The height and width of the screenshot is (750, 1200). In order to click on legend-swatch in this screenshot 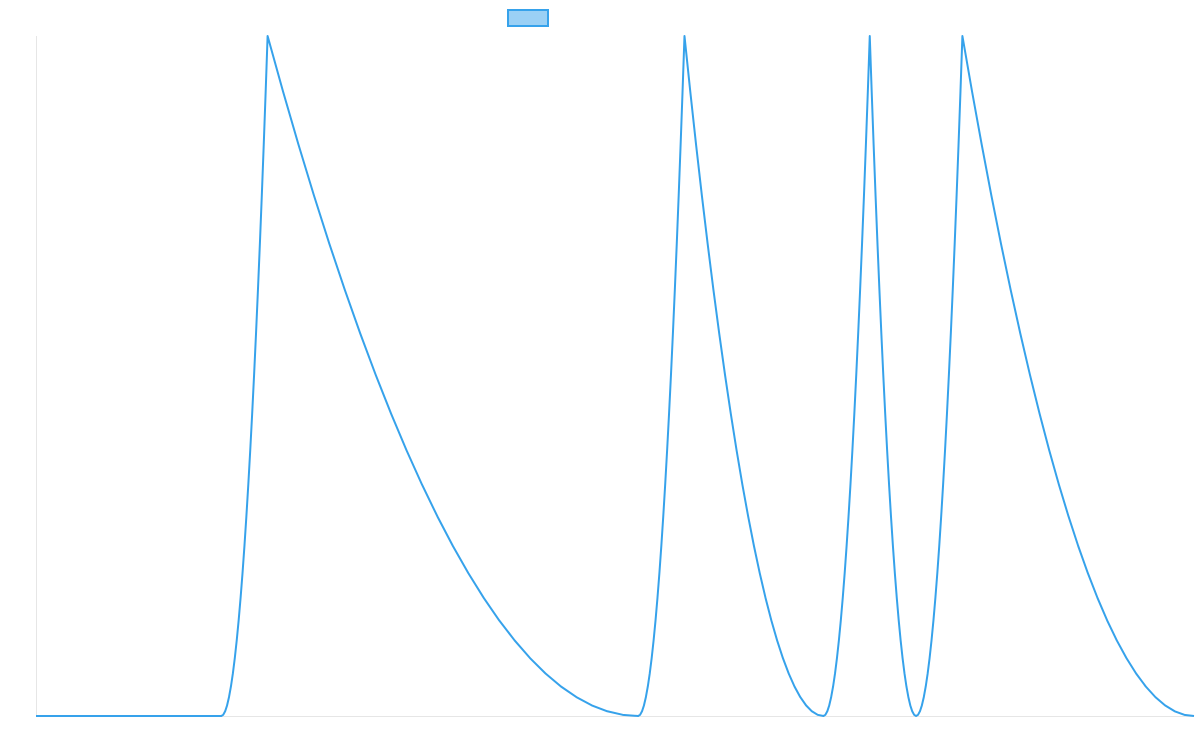, I will do `click(528, 18)`.